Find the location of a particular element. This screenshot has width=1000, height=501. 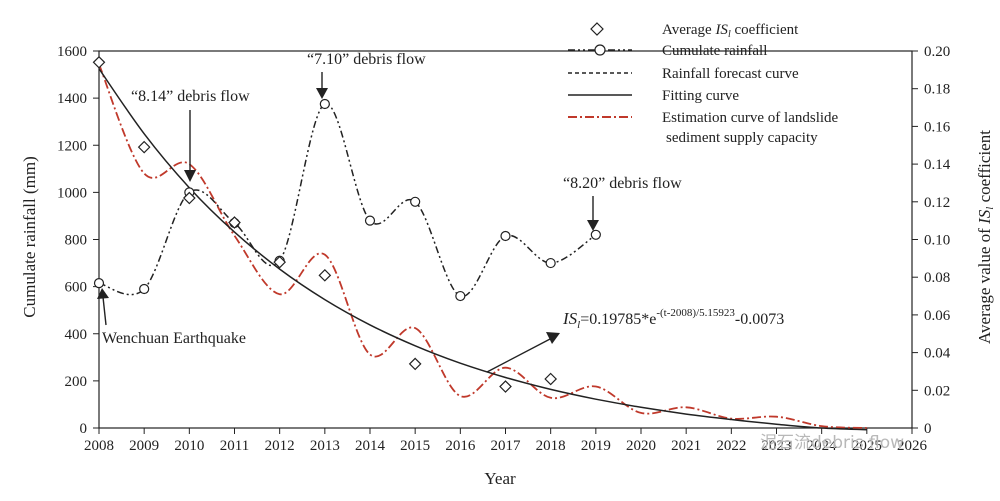

y2-axis-title: Average value of ISl coefficient is located at coordinates (985, 237).